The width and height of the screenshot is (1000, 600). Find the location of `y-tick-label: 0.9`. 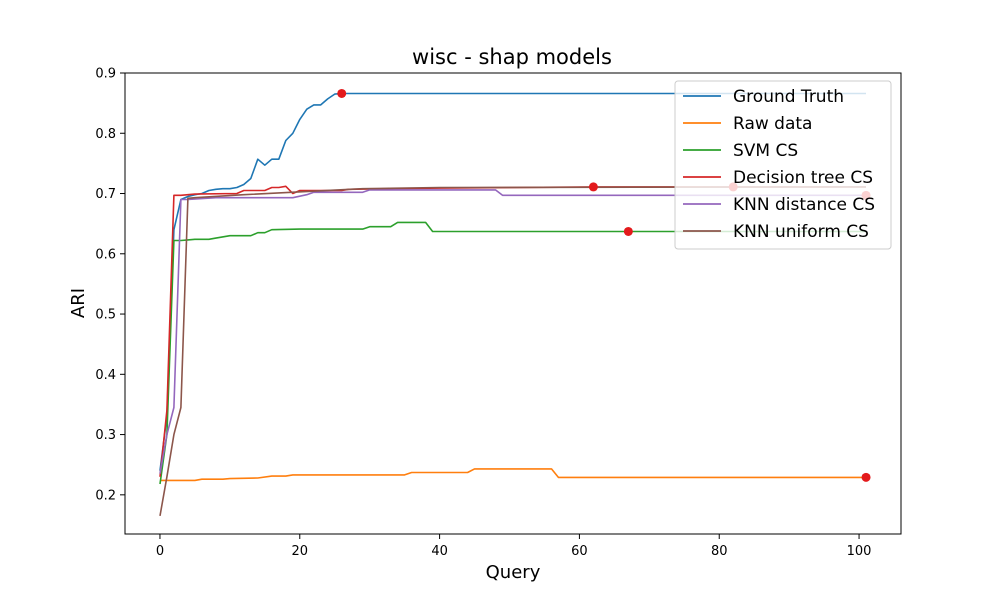

y-tick-label: 0.9 is located at coordinates (105, 74).